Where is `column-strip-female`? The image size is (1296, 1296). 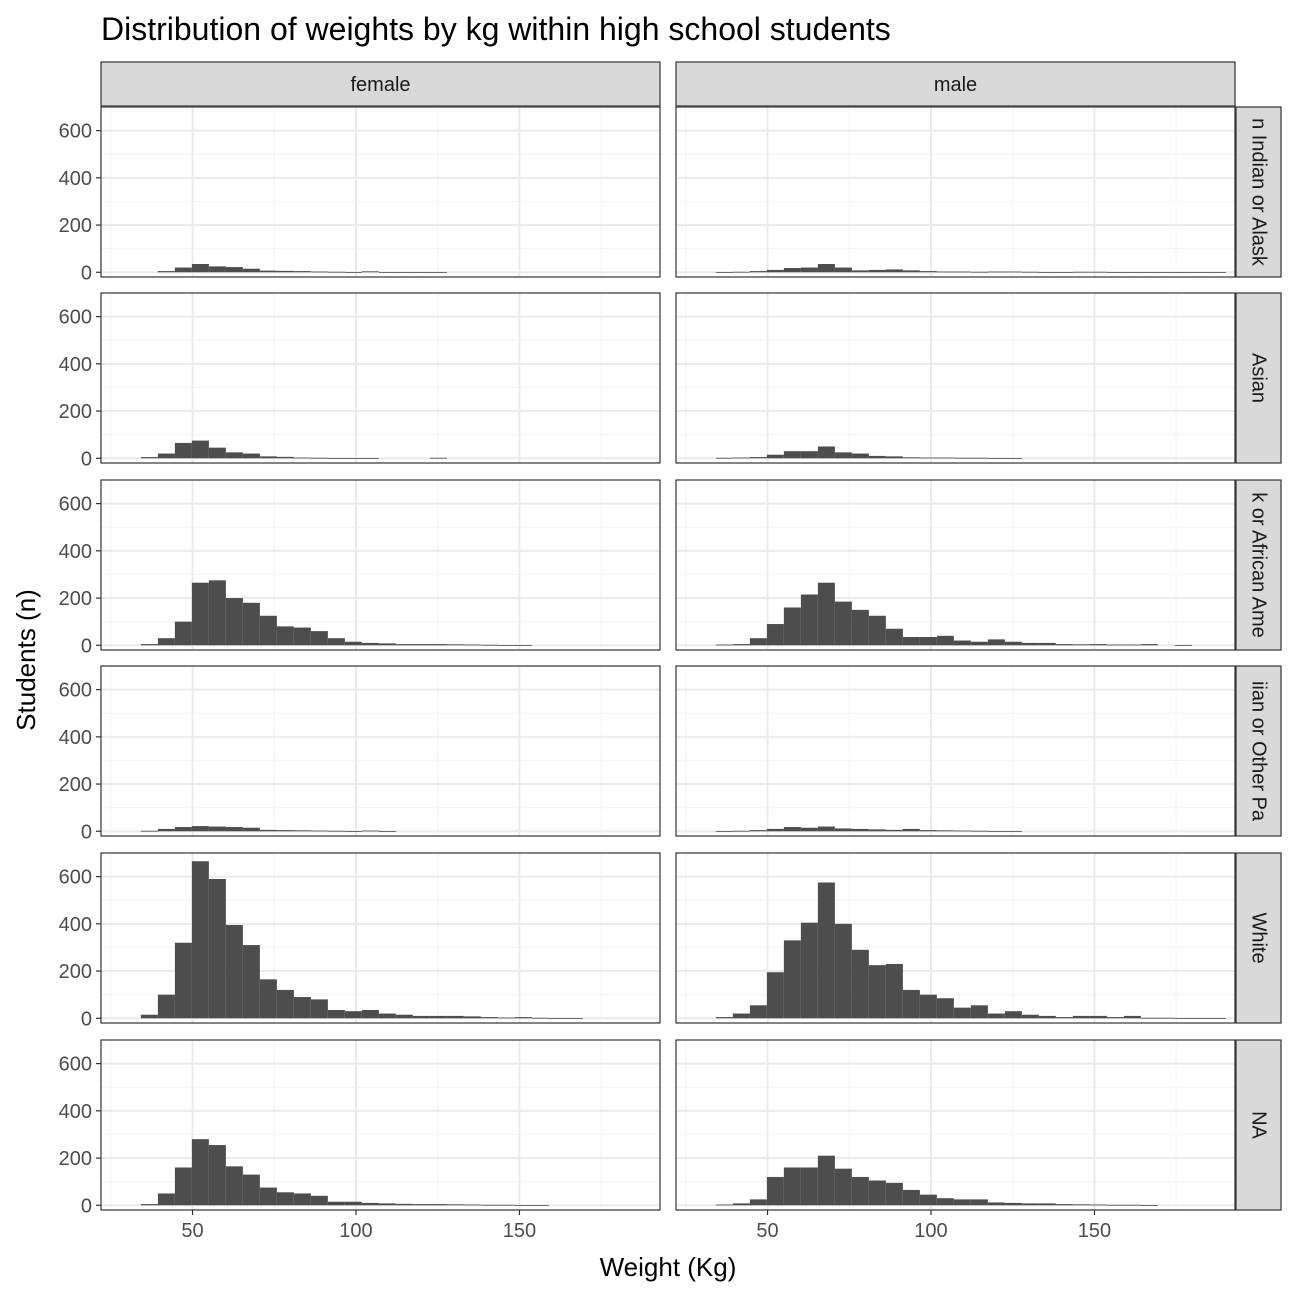
column-strip-female is located at coordinates (380, 84).